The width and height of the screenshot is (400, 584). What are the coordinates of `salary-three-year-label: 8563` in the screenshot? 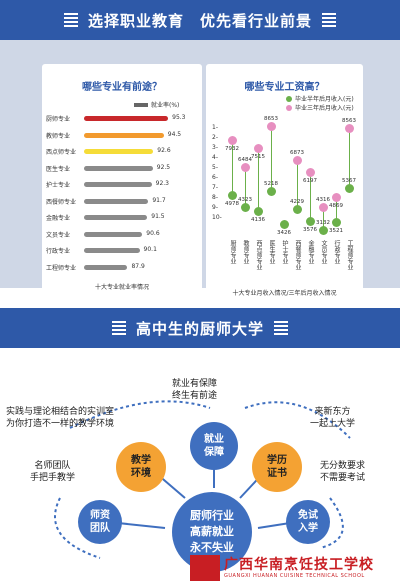 It's located at (349, 121).